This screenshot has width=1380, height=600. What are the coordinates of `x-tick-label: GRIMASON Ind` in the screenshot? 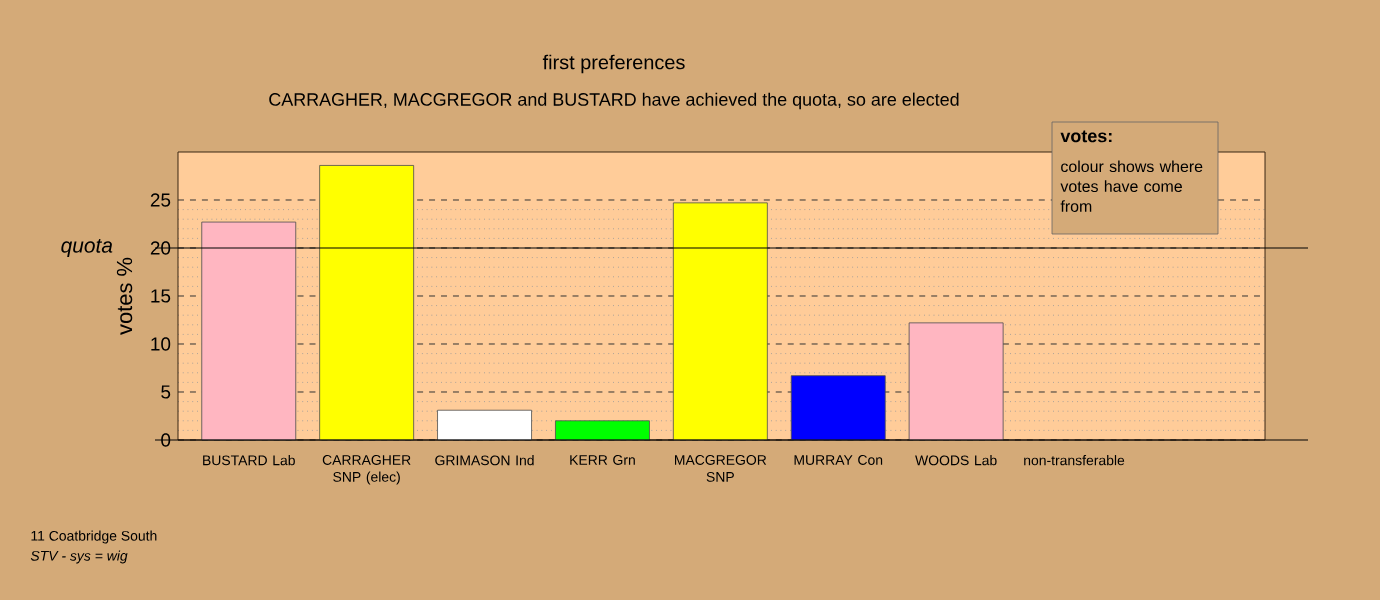 It's located at (484, 460).